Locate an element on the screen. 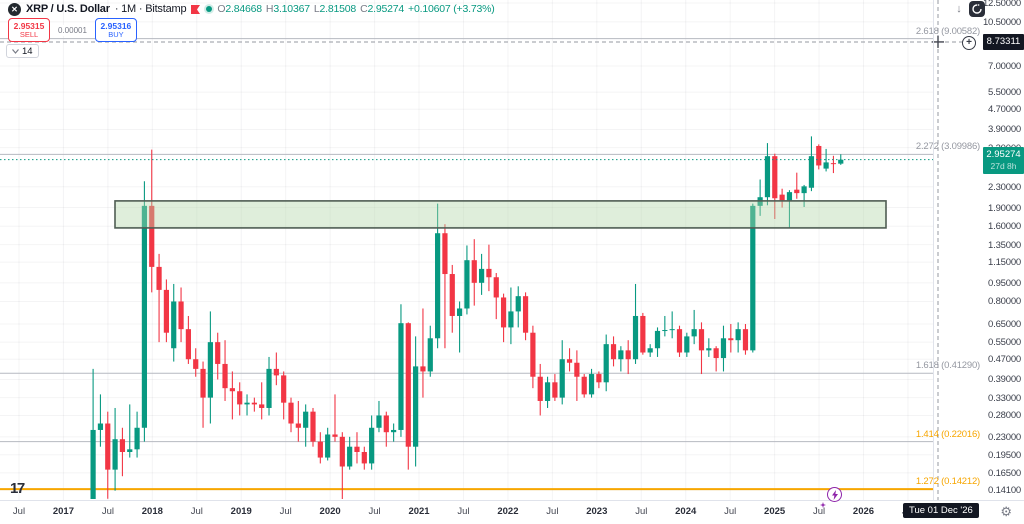  refresh-icon is located at coordinates (977, 9).